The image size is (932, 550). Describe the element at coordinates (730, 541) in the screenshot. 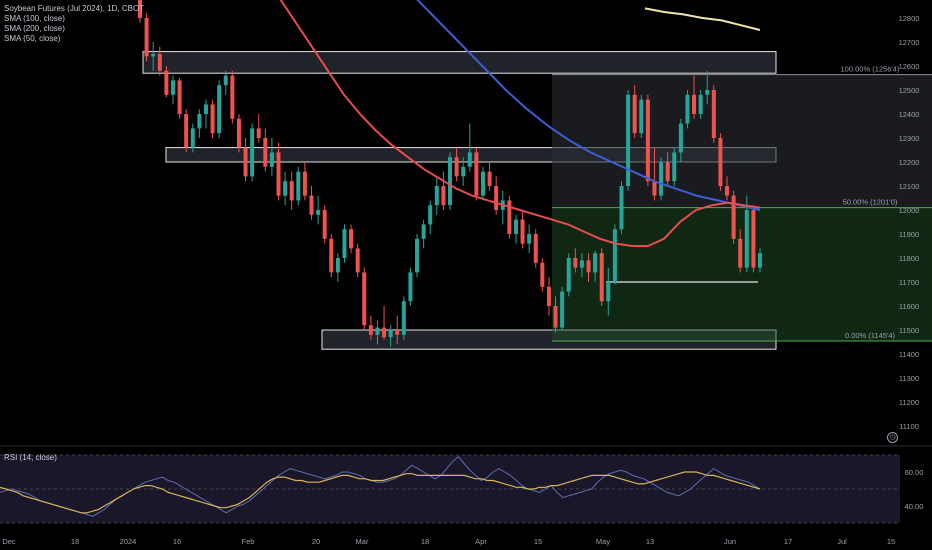

I see `x-tick-label: Jun` at that location.